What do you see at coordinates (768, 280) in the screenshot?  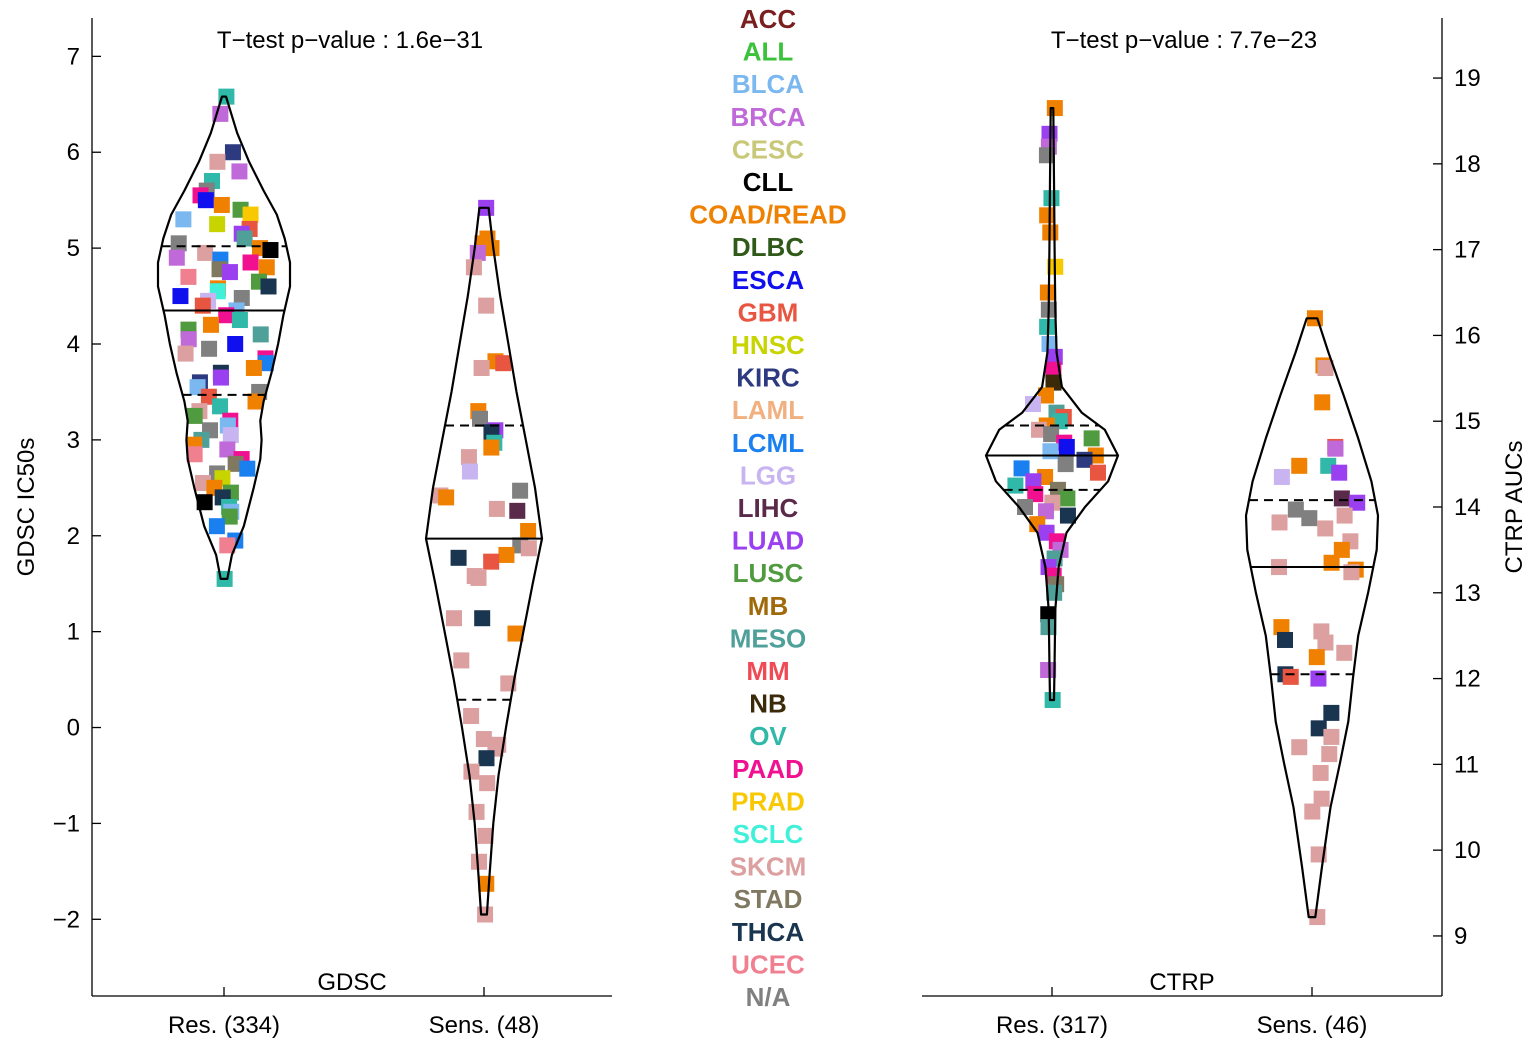 I see `legend-item-esca: ESCA` at bounding box center [768, 280].